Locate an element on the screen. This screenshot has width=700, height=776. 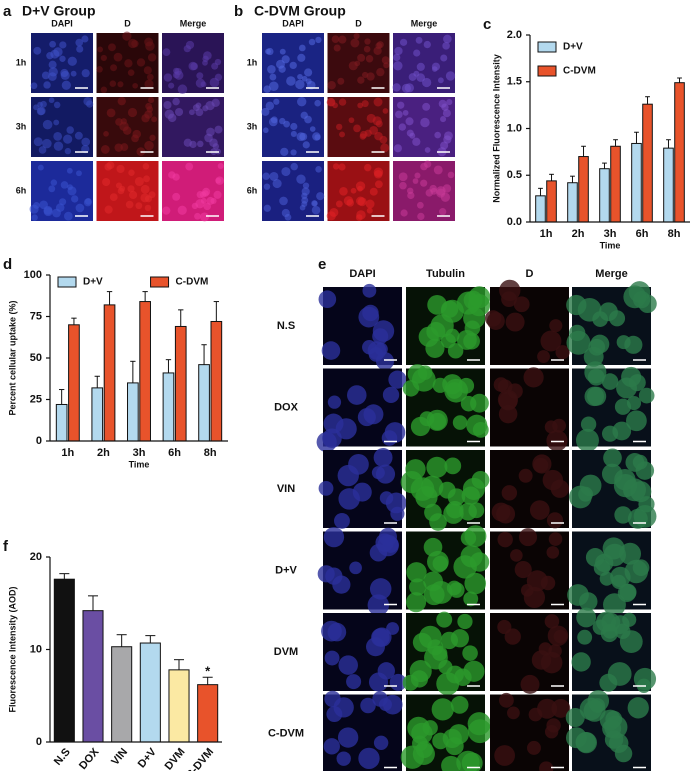
row-label: 6h is located at coordinates (252, 190).